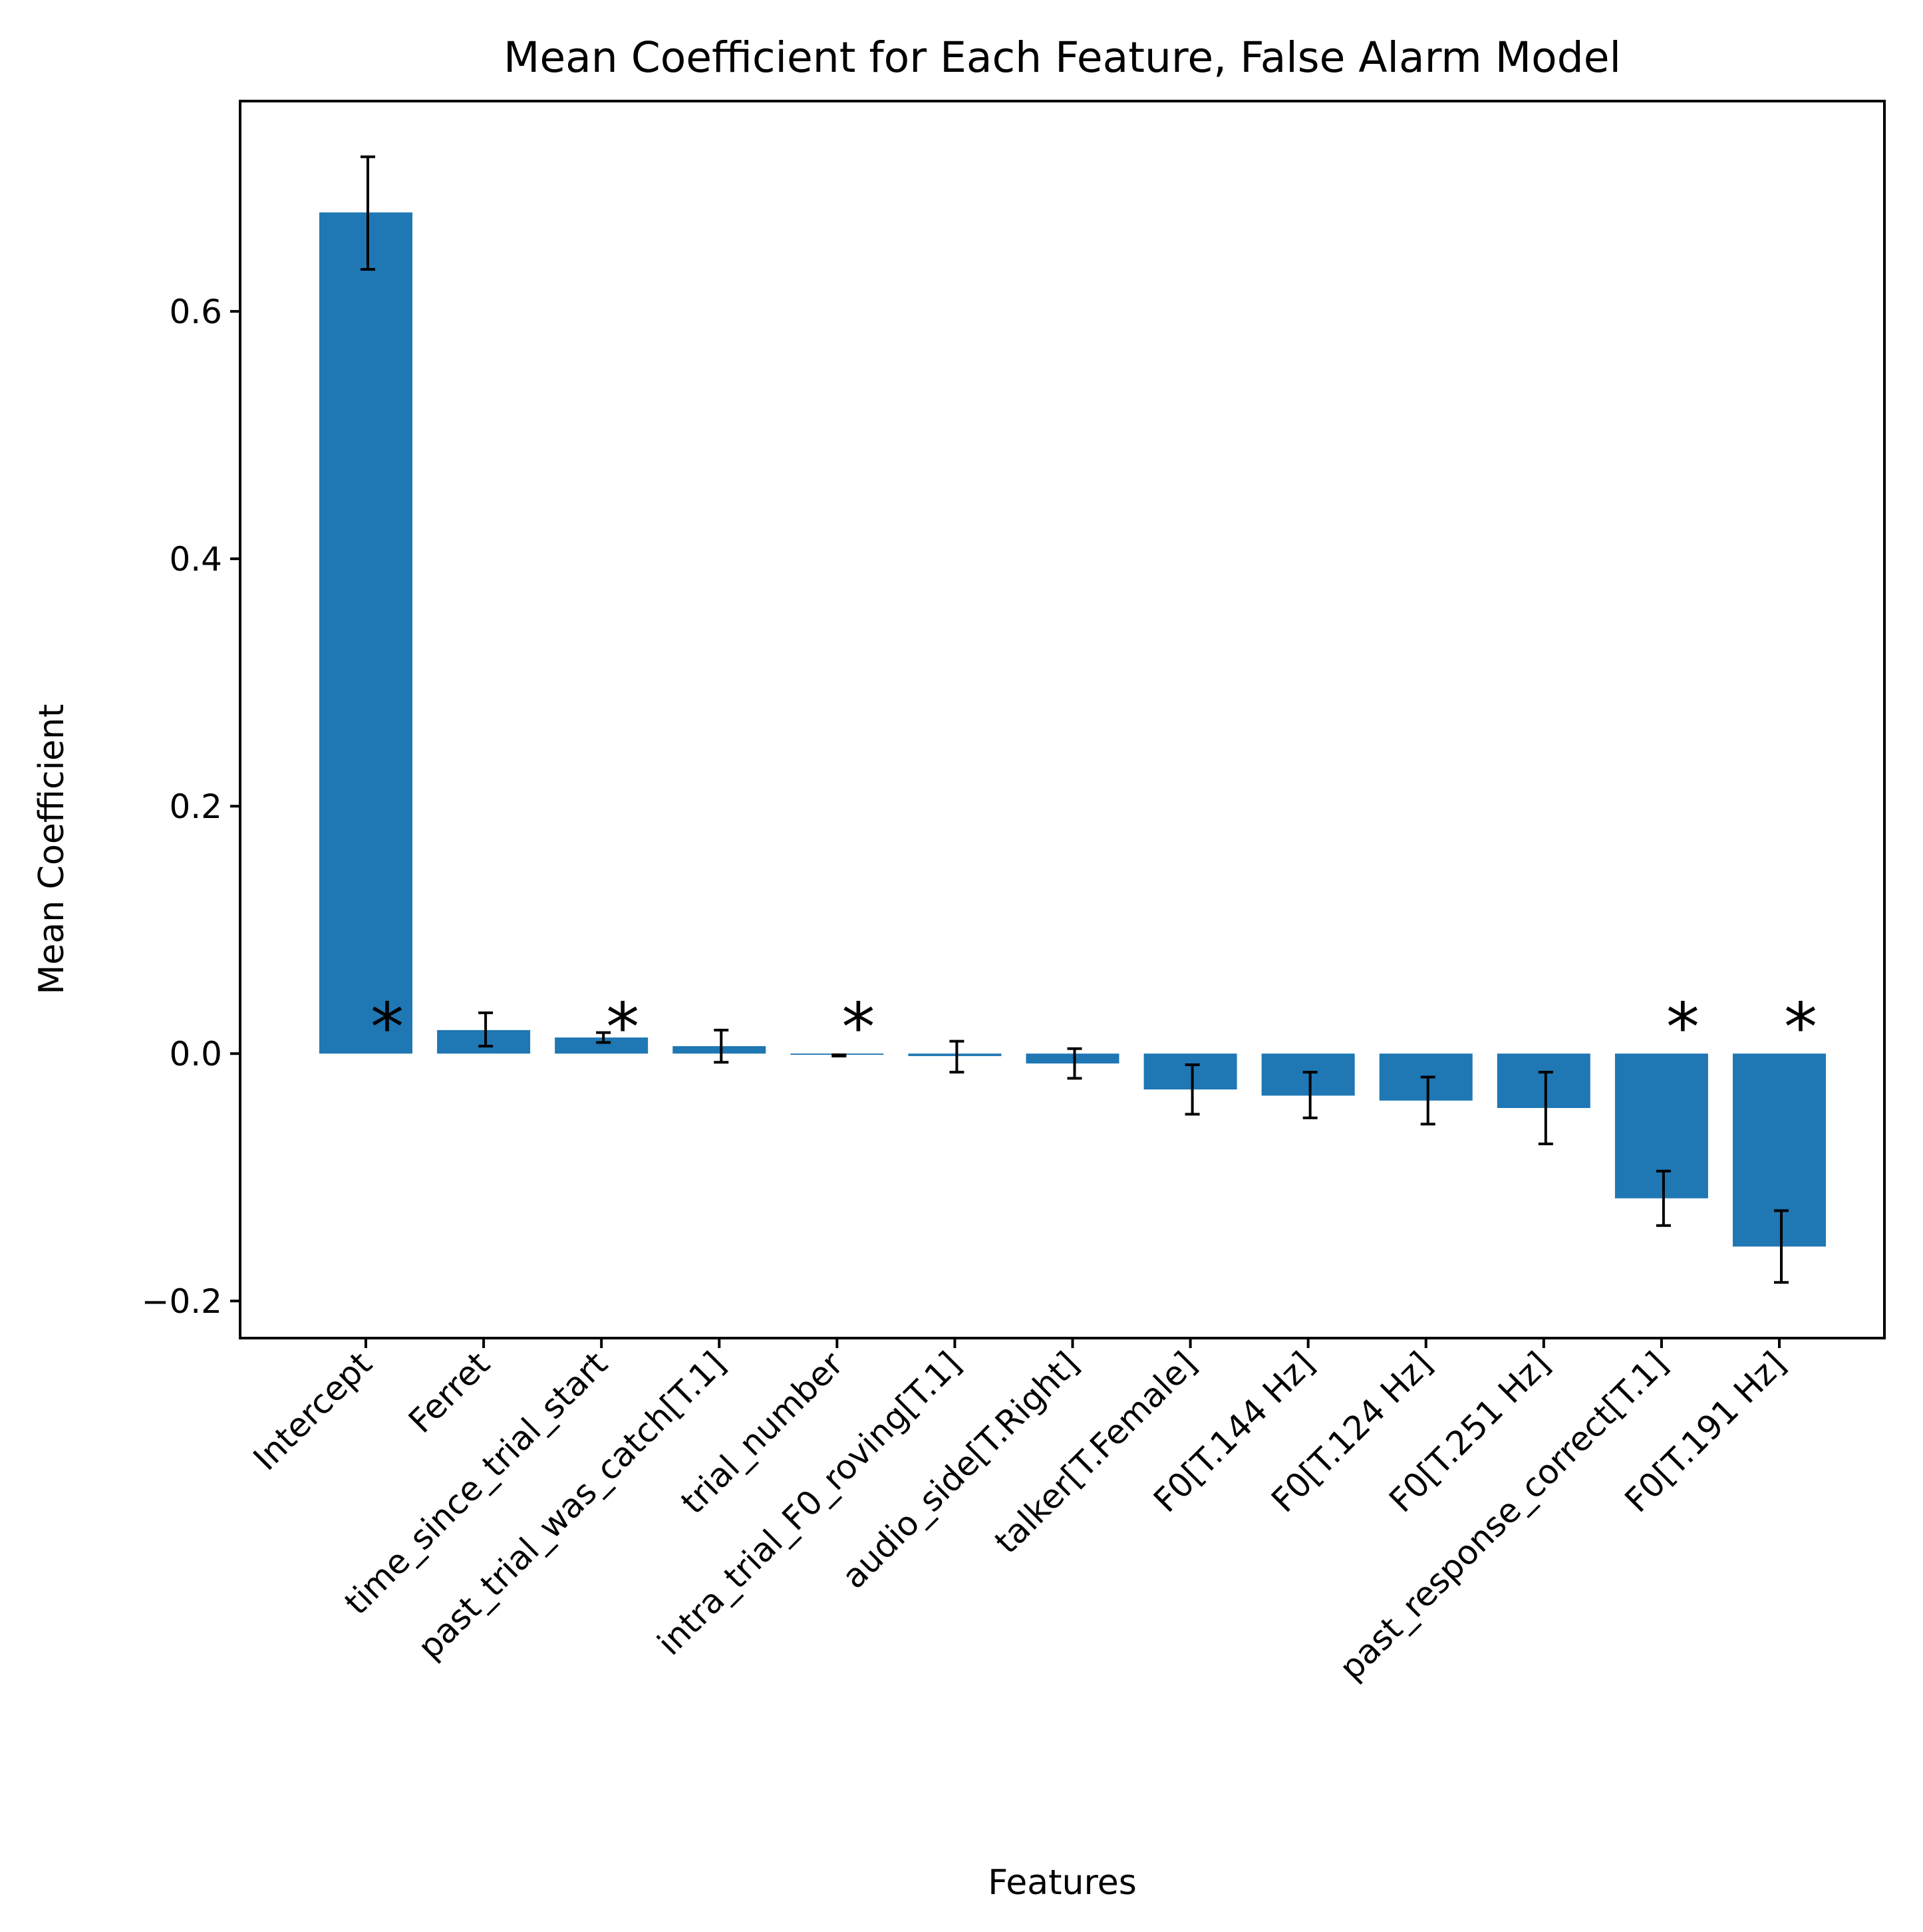 The width and height of the screenshot is (1923, 1932). I want to click on x-axis-label: Features, so click(1062, 1883).